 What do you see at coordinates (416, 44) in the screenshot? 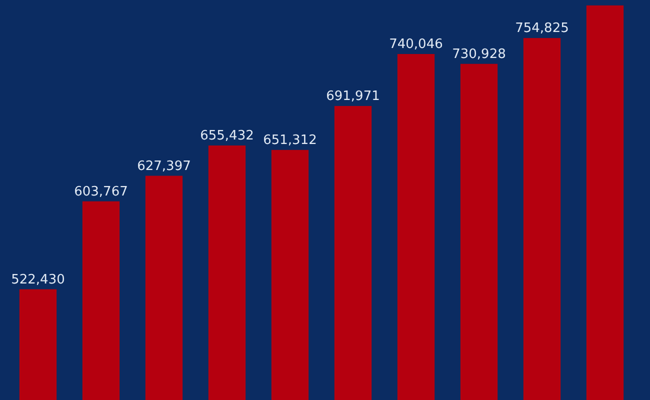
I see `data-label: 740,046` at bounding box center [416, 44].